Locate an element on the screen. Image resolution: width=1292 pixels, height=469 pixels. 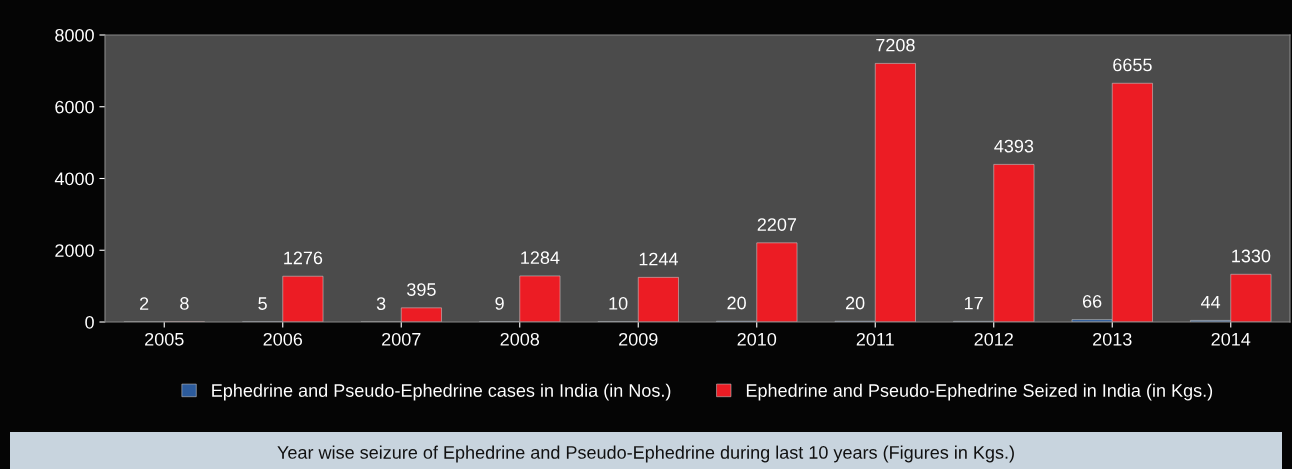
data-label: 9 is located at coordinates (499, 303).